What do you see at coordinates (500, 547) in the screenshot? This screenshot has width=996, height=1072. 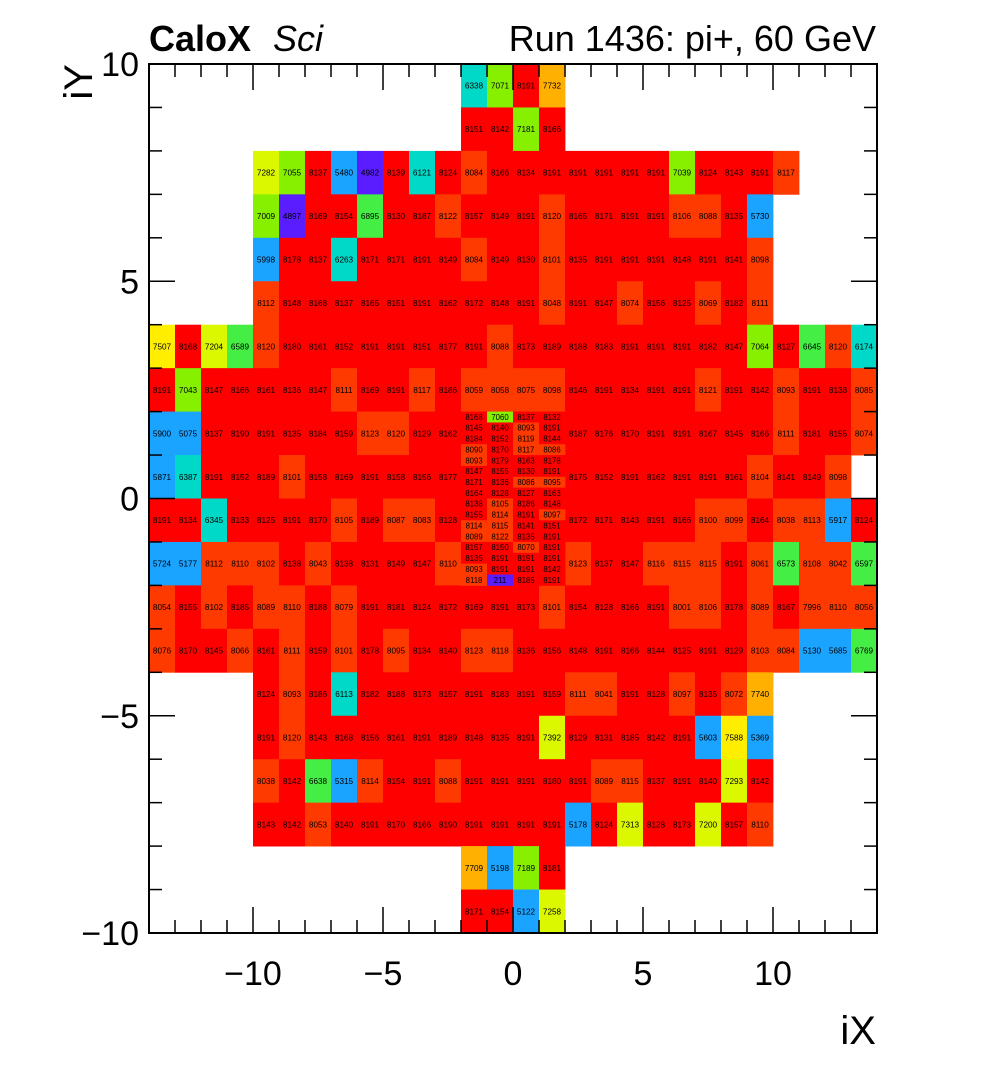 I see `cell-value-label: 8150` at bounding box center [500, 547].